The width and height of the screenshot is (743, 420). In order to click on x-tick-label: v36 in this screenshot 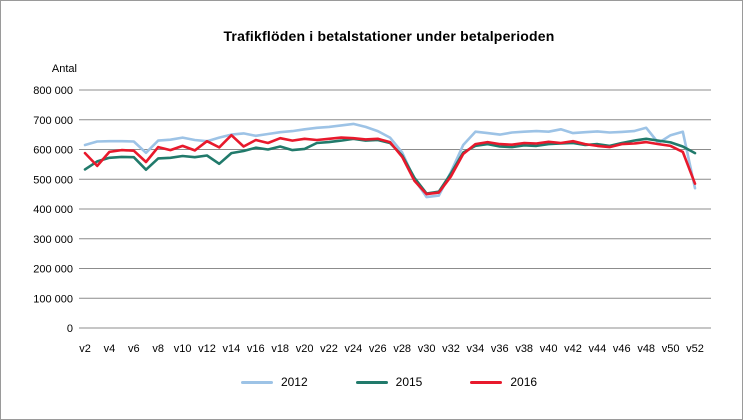, I will do `click(500, 349)`.